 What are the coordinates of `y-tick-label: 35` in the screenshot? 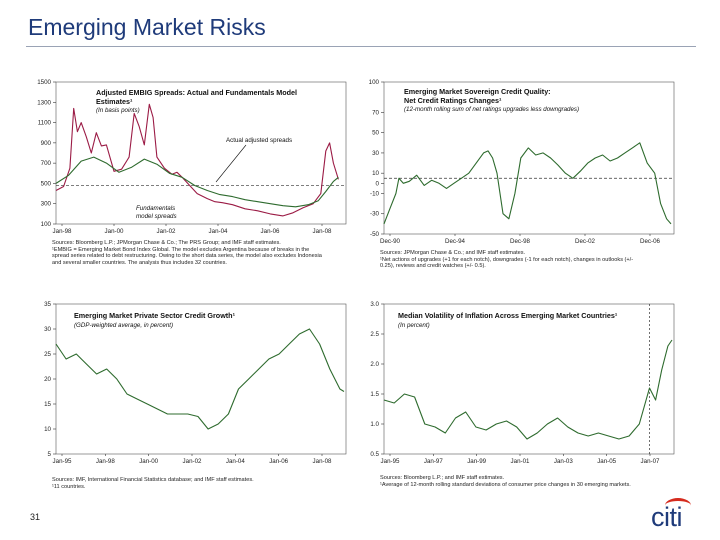 It's located at (47, 304).